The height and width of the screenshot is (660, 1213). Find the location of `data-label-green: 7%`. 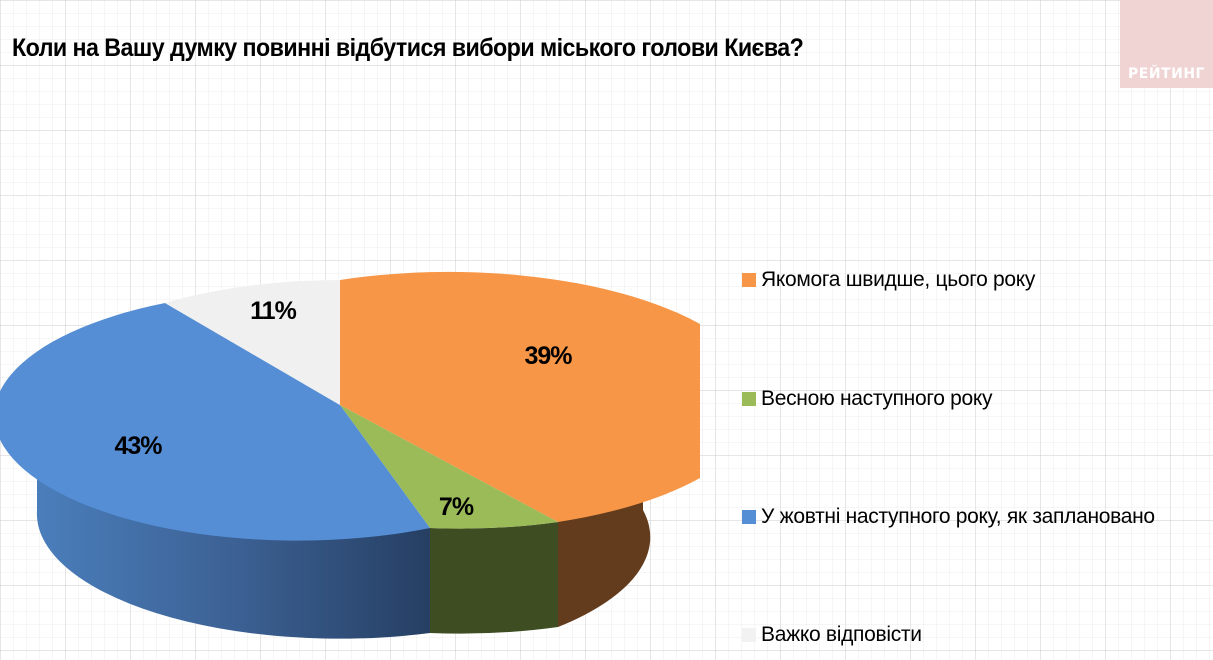

data-label-green: 7% is located at coordinates (456, 507).